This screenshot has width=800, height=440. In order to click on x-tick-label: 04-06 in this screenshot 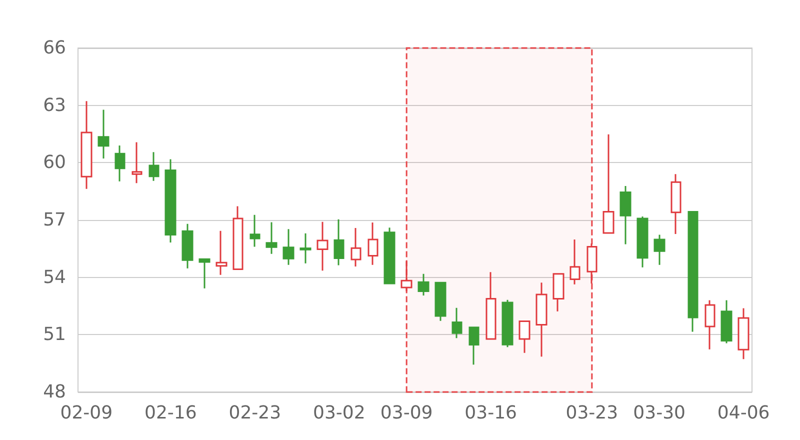, I will do `click(743, 413)`.